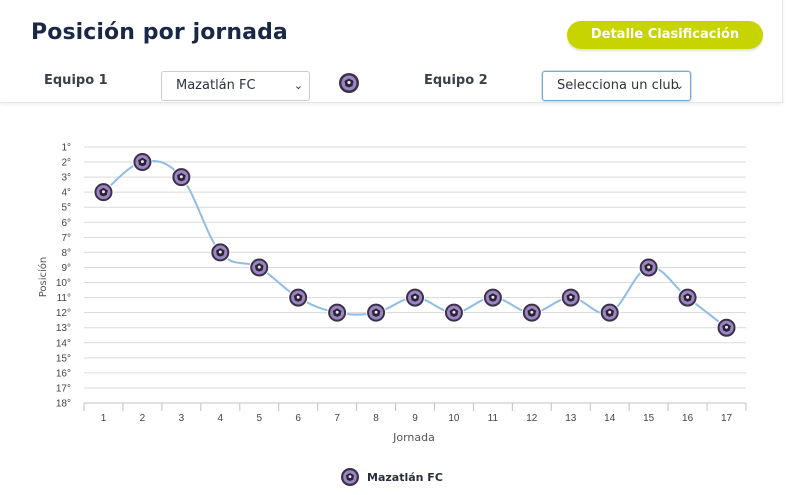  Describe the element at coordinates (532, 418) in the screenshot. I see `x-tick-label: 12` at that location.